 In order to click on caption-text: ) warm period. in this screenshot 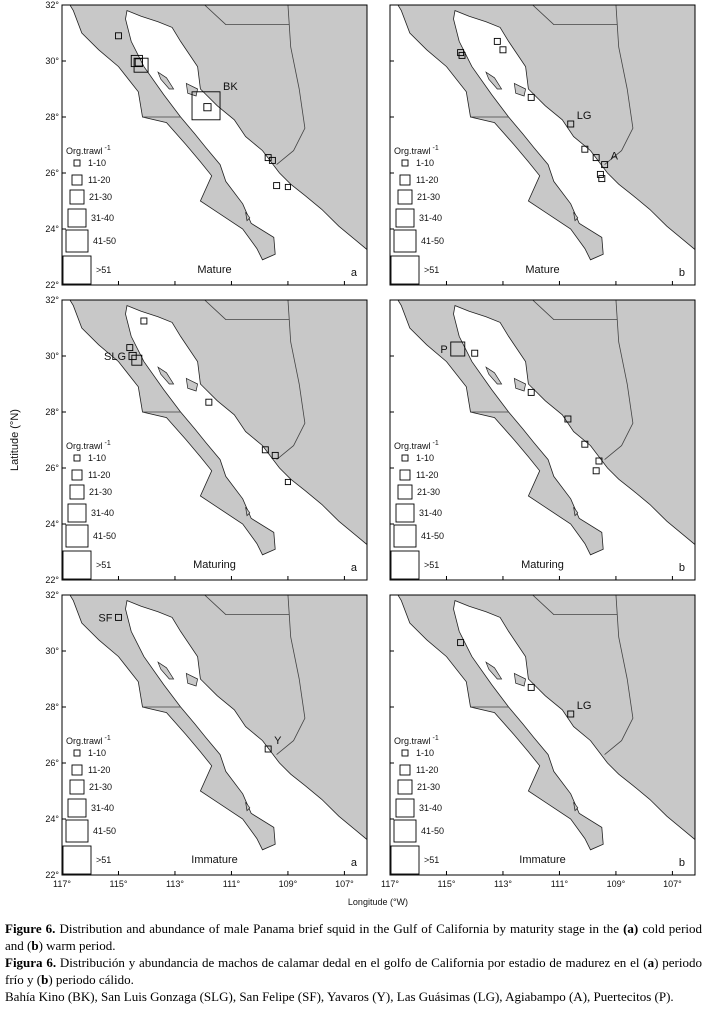, I will do `click(77, 945)`.